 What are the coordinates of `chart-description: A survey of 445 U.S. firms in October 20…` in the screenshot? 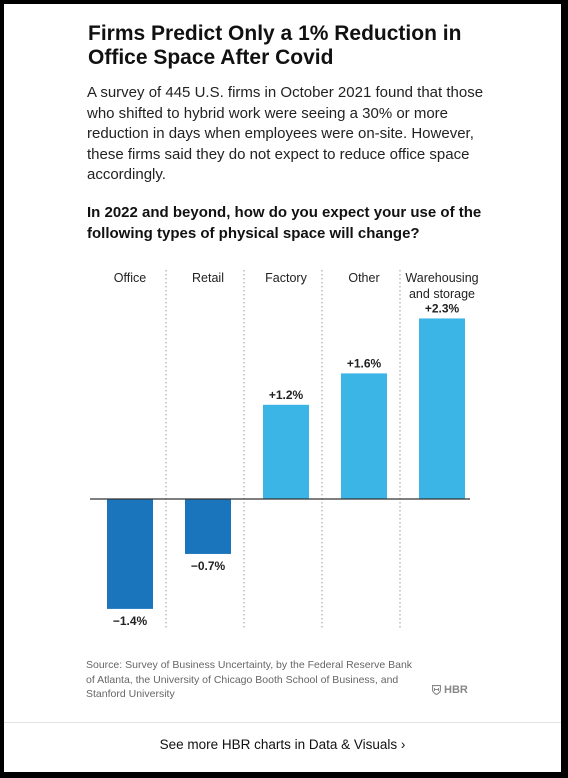 It's located at (285, 133).